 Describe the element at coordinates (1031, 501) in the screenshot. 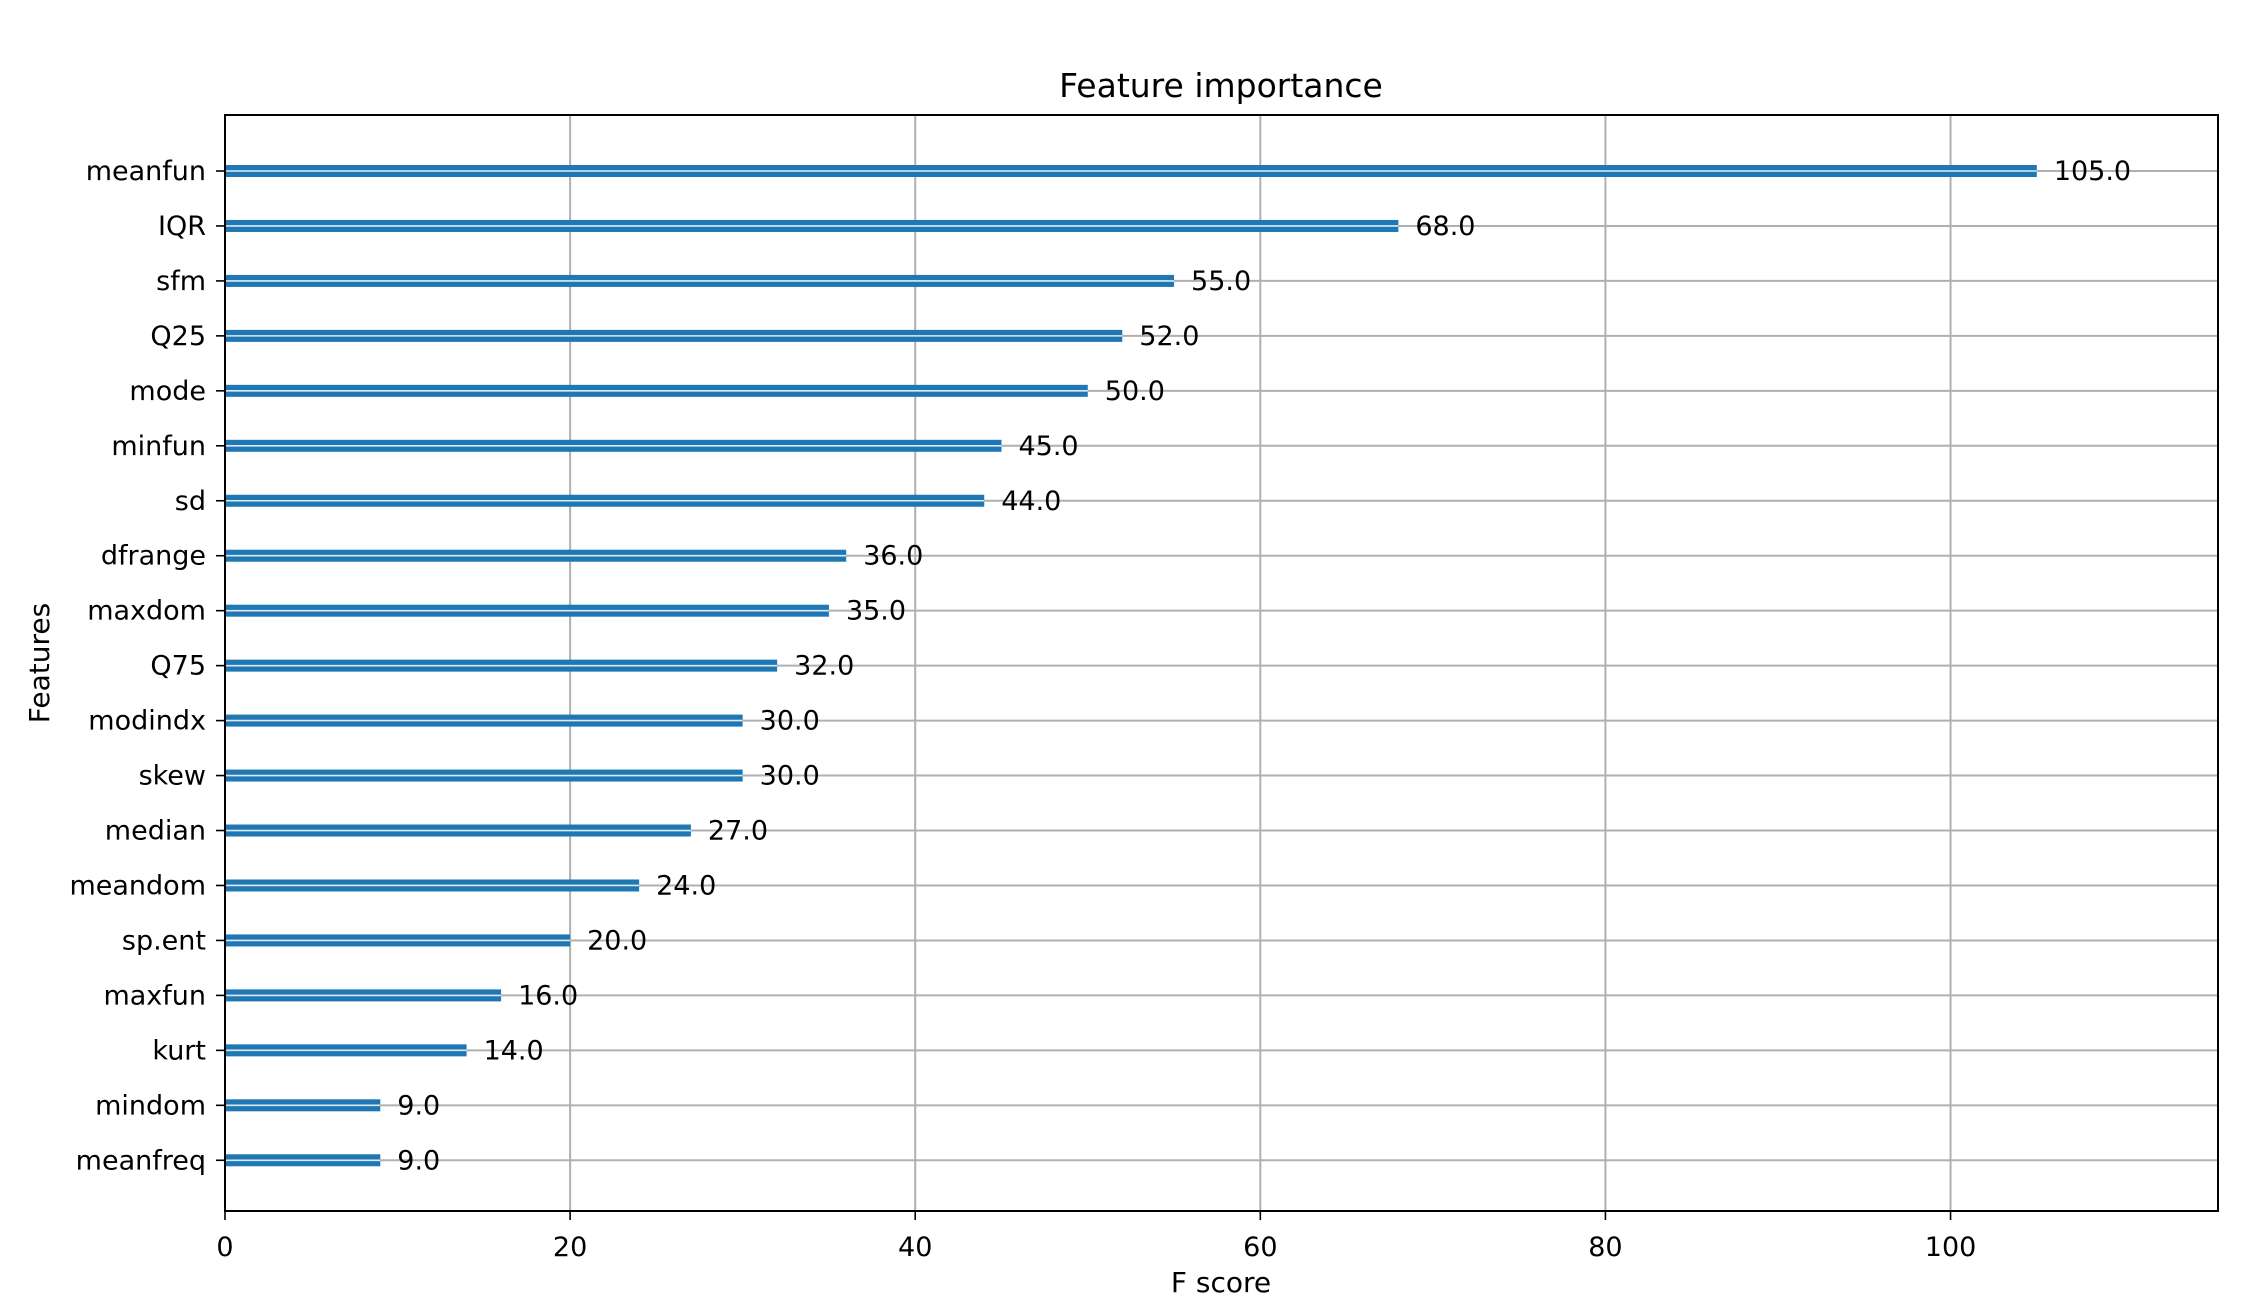

I see `data-label: 44.0` at that location.